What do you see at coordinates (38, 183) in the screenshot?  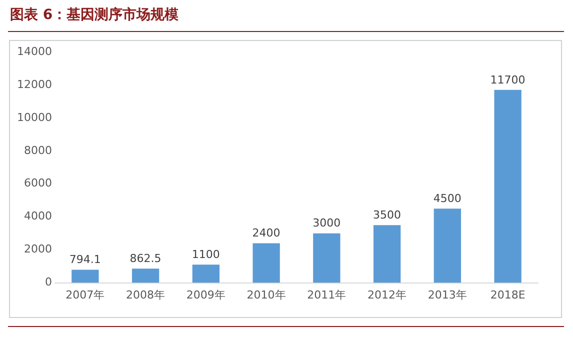 I see `y-tick-label: 6000` at bounding box center [38, 183].